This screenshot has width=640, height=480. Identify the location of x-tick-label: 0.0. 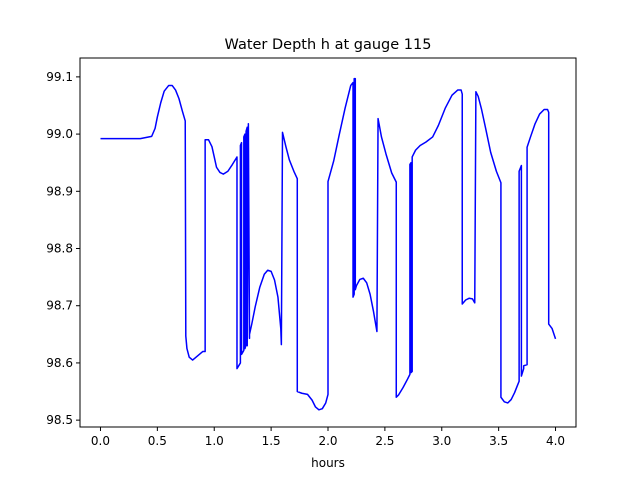
(100, 441).